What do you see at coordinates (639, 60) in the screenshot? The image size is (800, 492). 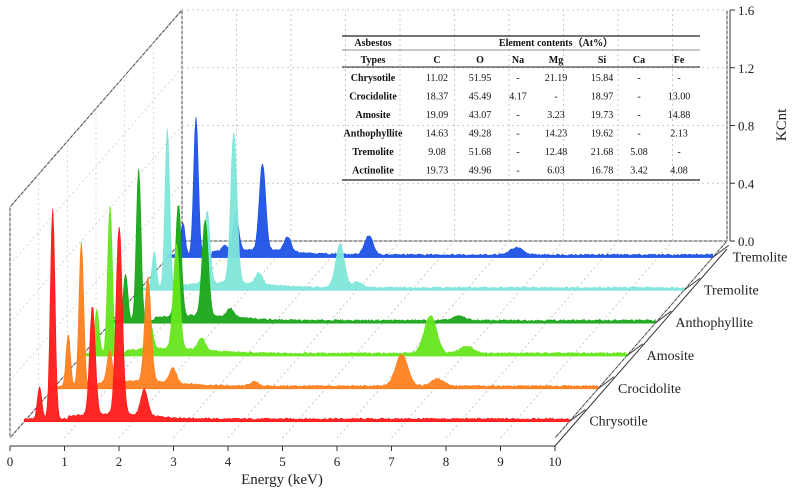 I see `table-column-header: Ca` at bounding box center [639, 60].